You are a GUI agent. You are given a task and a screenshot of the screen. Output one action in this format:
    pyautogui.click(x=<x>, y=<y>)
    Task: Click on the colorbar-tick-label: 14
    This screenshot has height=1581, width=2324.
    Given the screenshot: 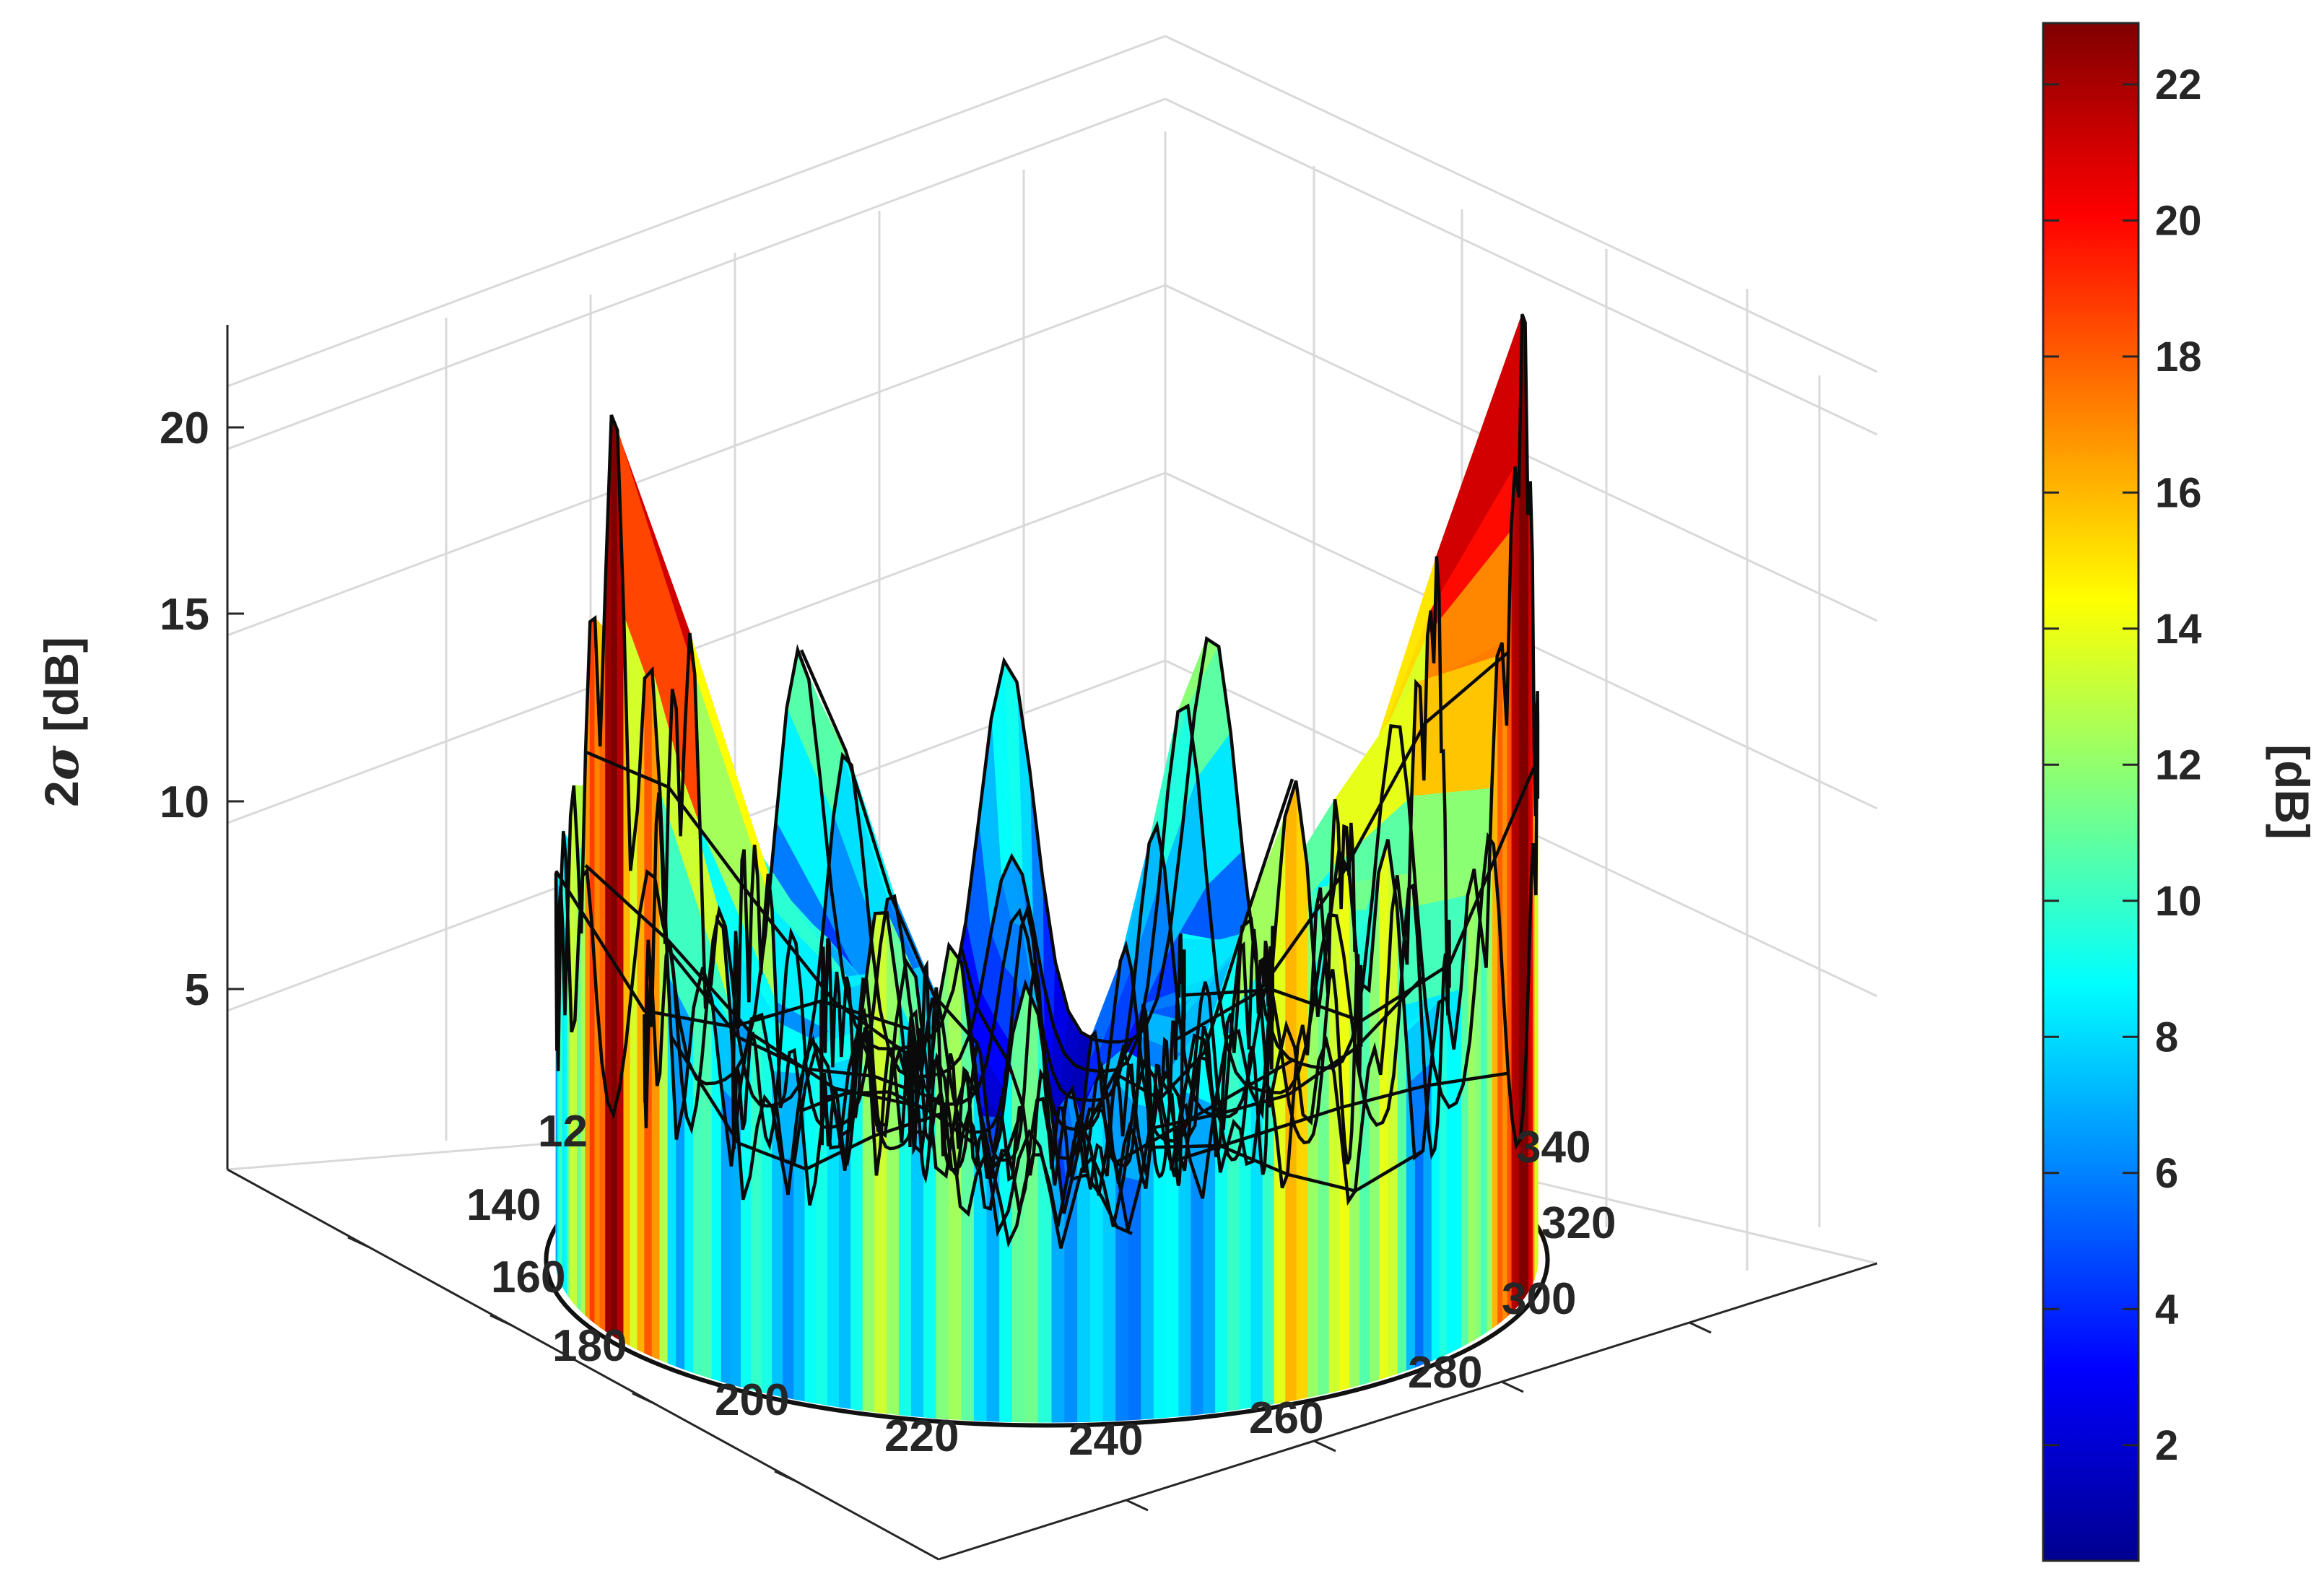 What is the action you would take?
    pyautogui.click(x=2178, y=629)
    